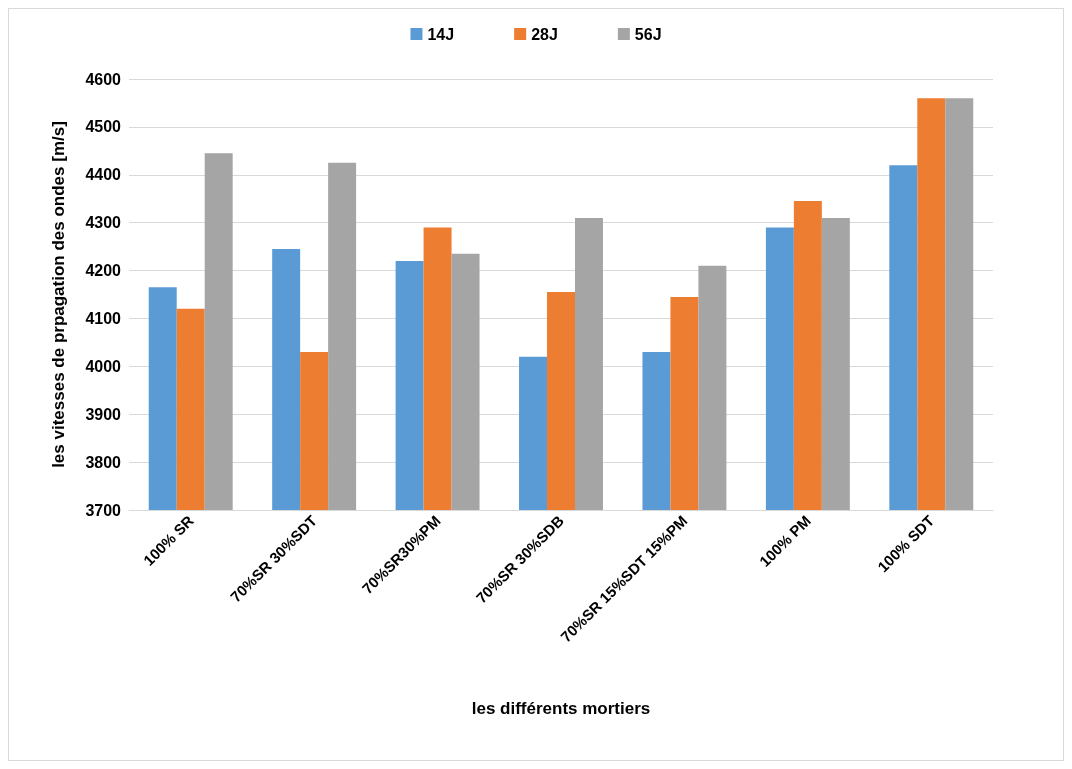 This screenshot has height=769, width=1072. What do you see at coordinates (103, 414) in the screenshot?
I see `y-tick-label: 3900` at bounding box center [103, 414].